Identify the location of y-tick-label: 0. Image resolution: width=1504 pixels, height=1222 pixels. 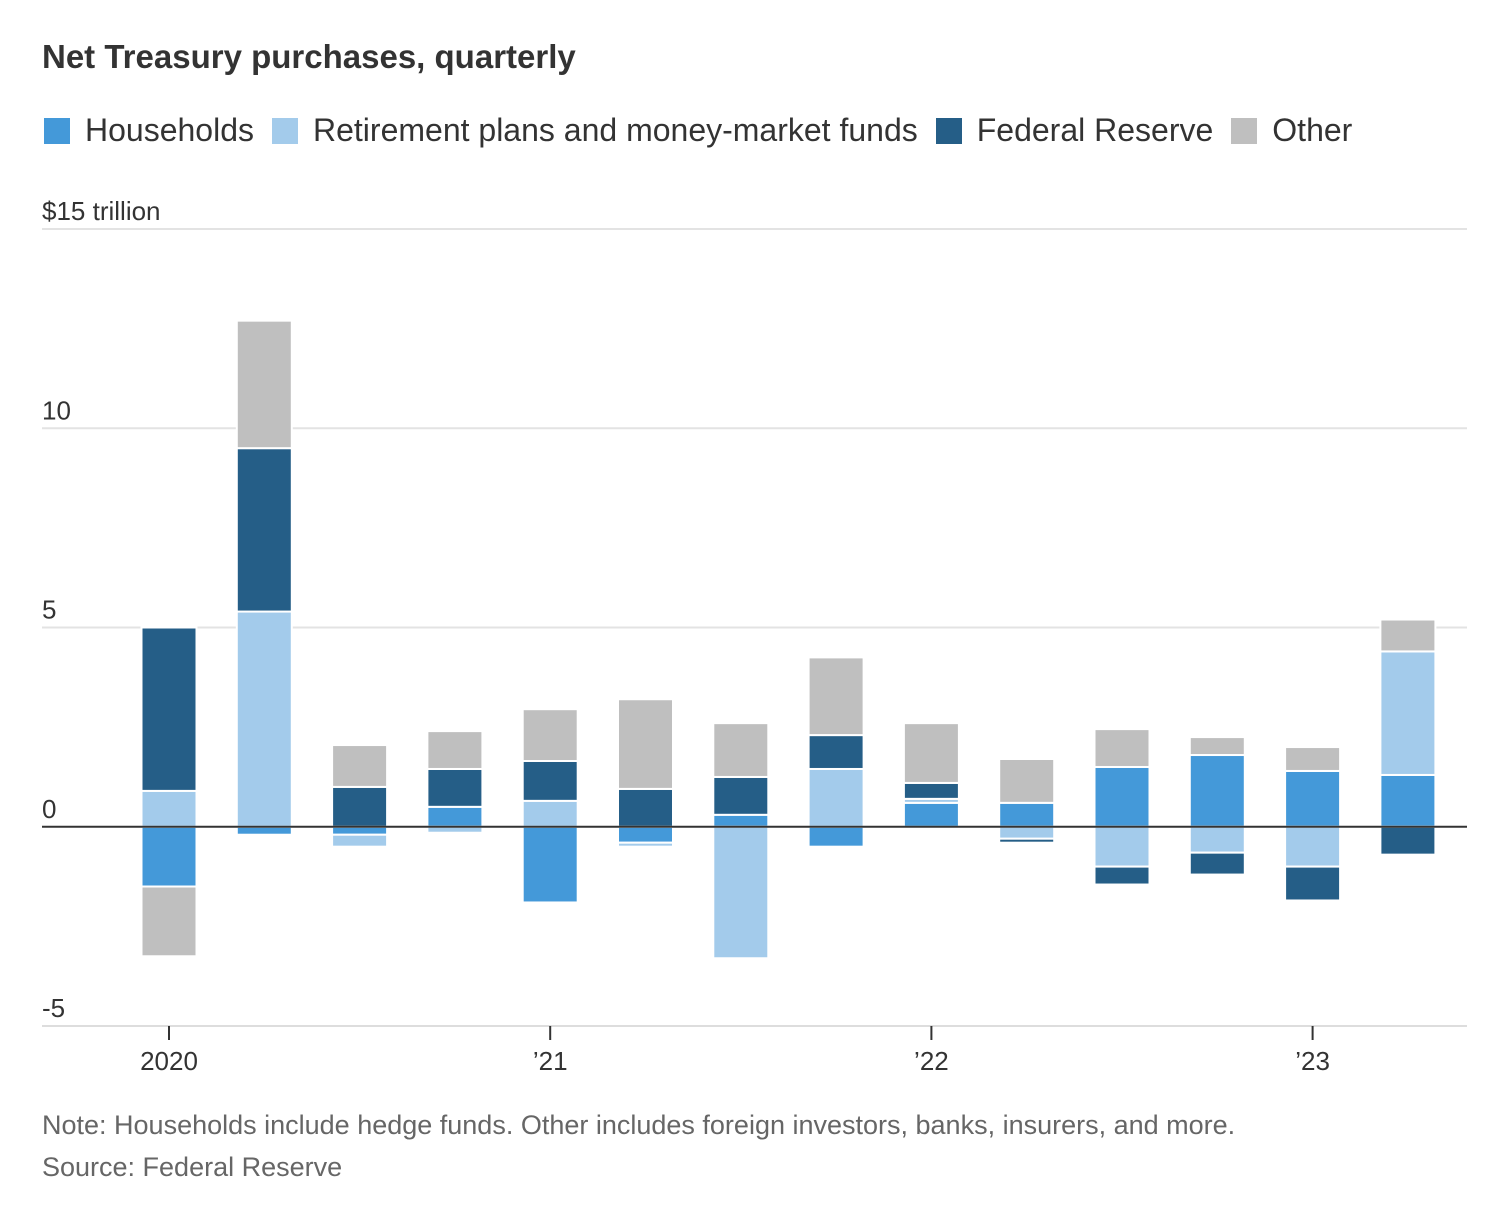
(49, 809).